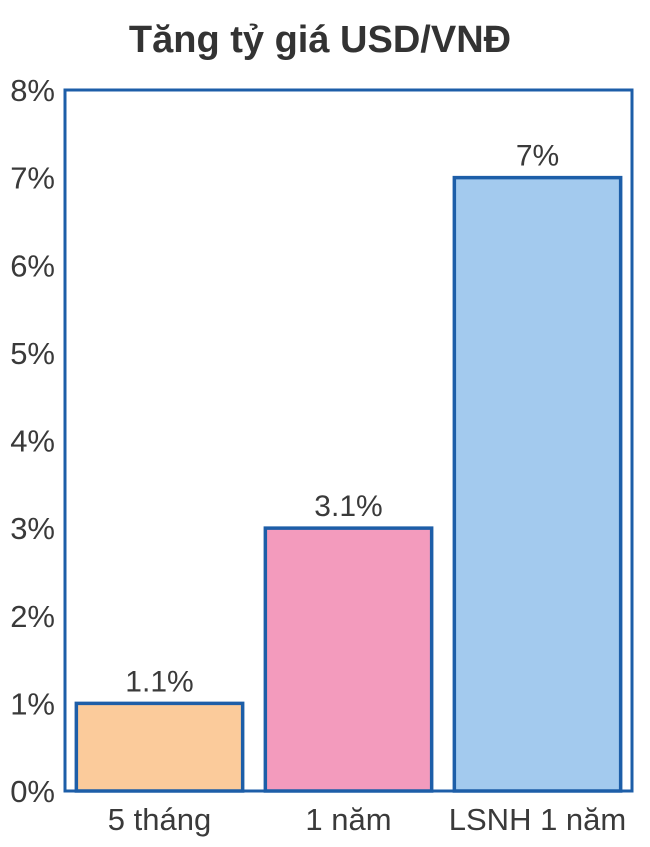 The image size is (650, 847). I want to click on chart-title: Tăng tỷ giá USD/VNĐ, so click(320, 40).